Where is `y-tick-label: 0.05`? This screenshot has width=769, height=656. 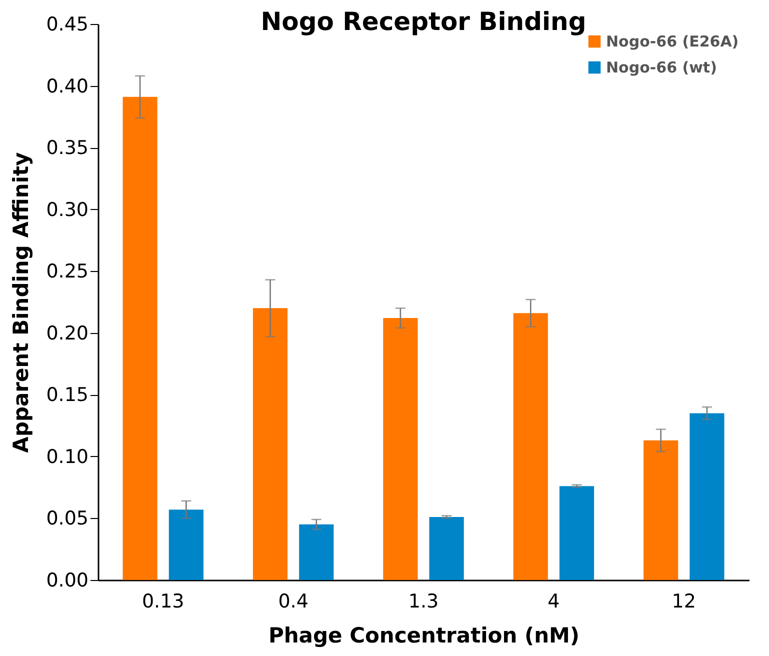
y-tick-label: 0.05 is located at coordinates (67, 519).